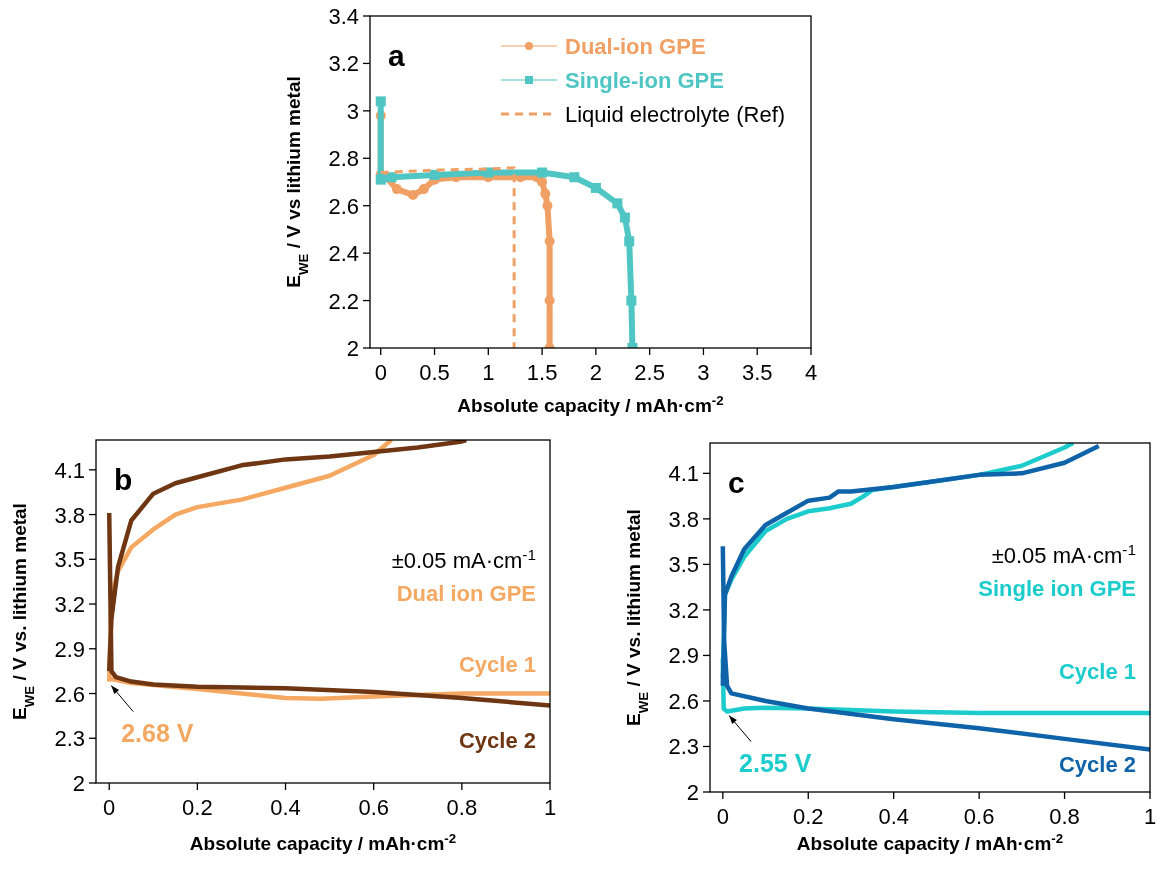 This screenshot has height=872, width=1172. What do you see at coordinates (757, 372) in the screenshot?
I see `x-tick-label: 3.5` at bounding box center [757, 372].